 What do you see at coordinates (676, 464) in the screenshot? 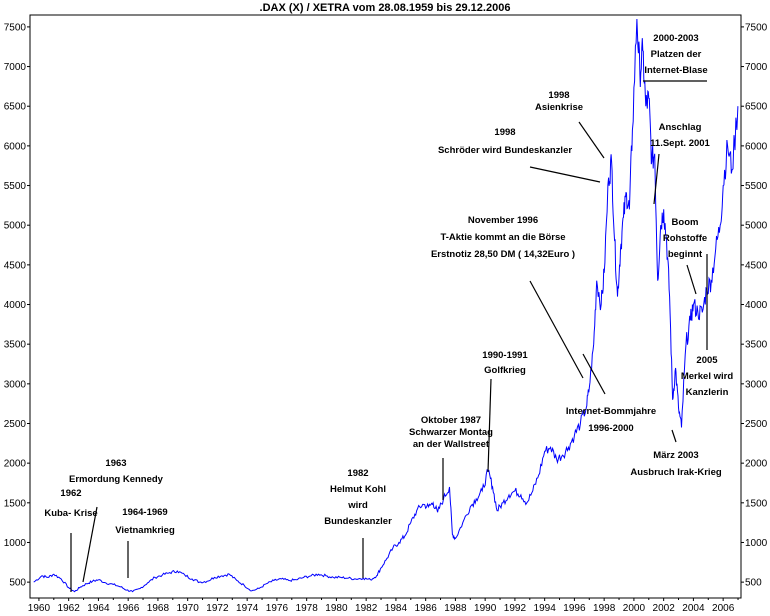
I see `annotation-15: März 2003 Ausbruch Irak-Krieg` at bounding box center [676, 464].